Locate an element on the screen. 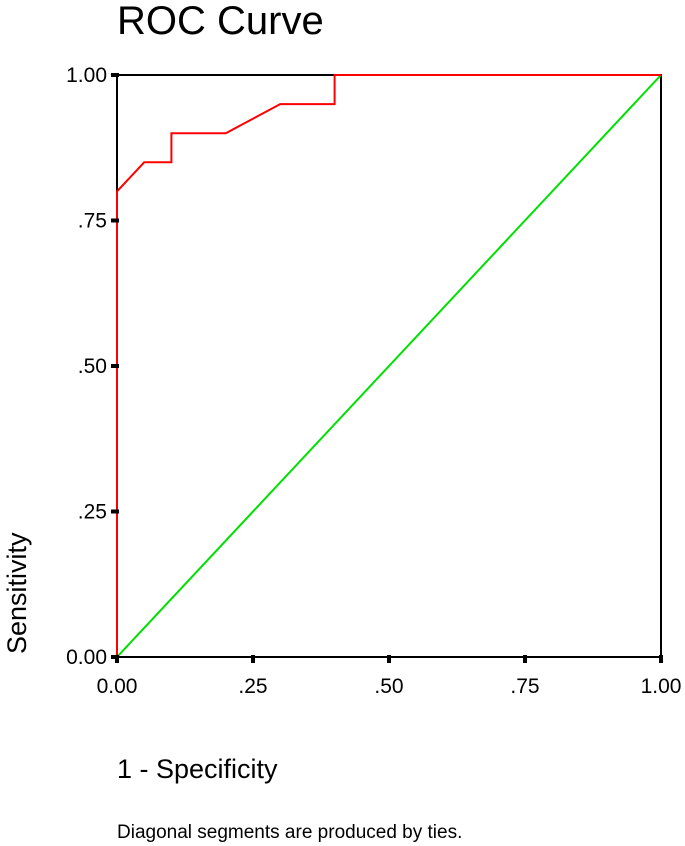  x-axis-label: 1 - Specificity is located at coordinates (197, 769).